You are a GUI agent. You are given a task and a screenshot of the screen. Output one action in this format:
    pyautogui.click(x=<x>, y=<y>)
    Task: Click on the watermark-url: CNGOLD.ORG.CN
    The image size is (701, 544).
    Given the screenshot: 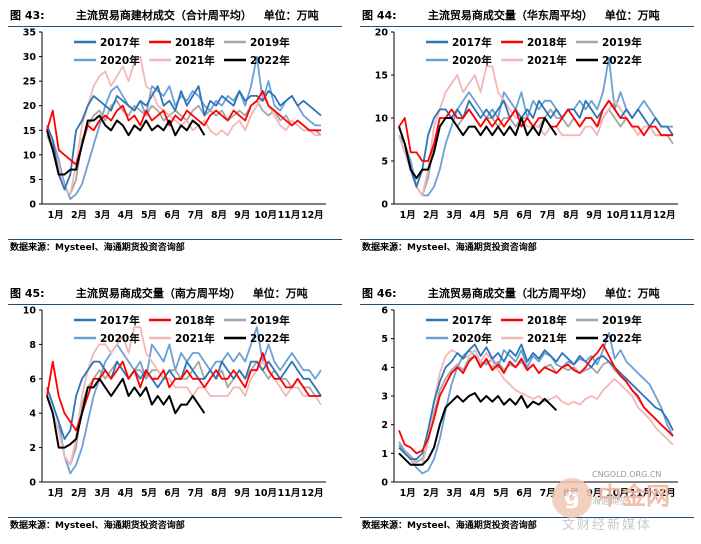 What is the action you would take?
    pyautogui.click(x=627, y=474)
    